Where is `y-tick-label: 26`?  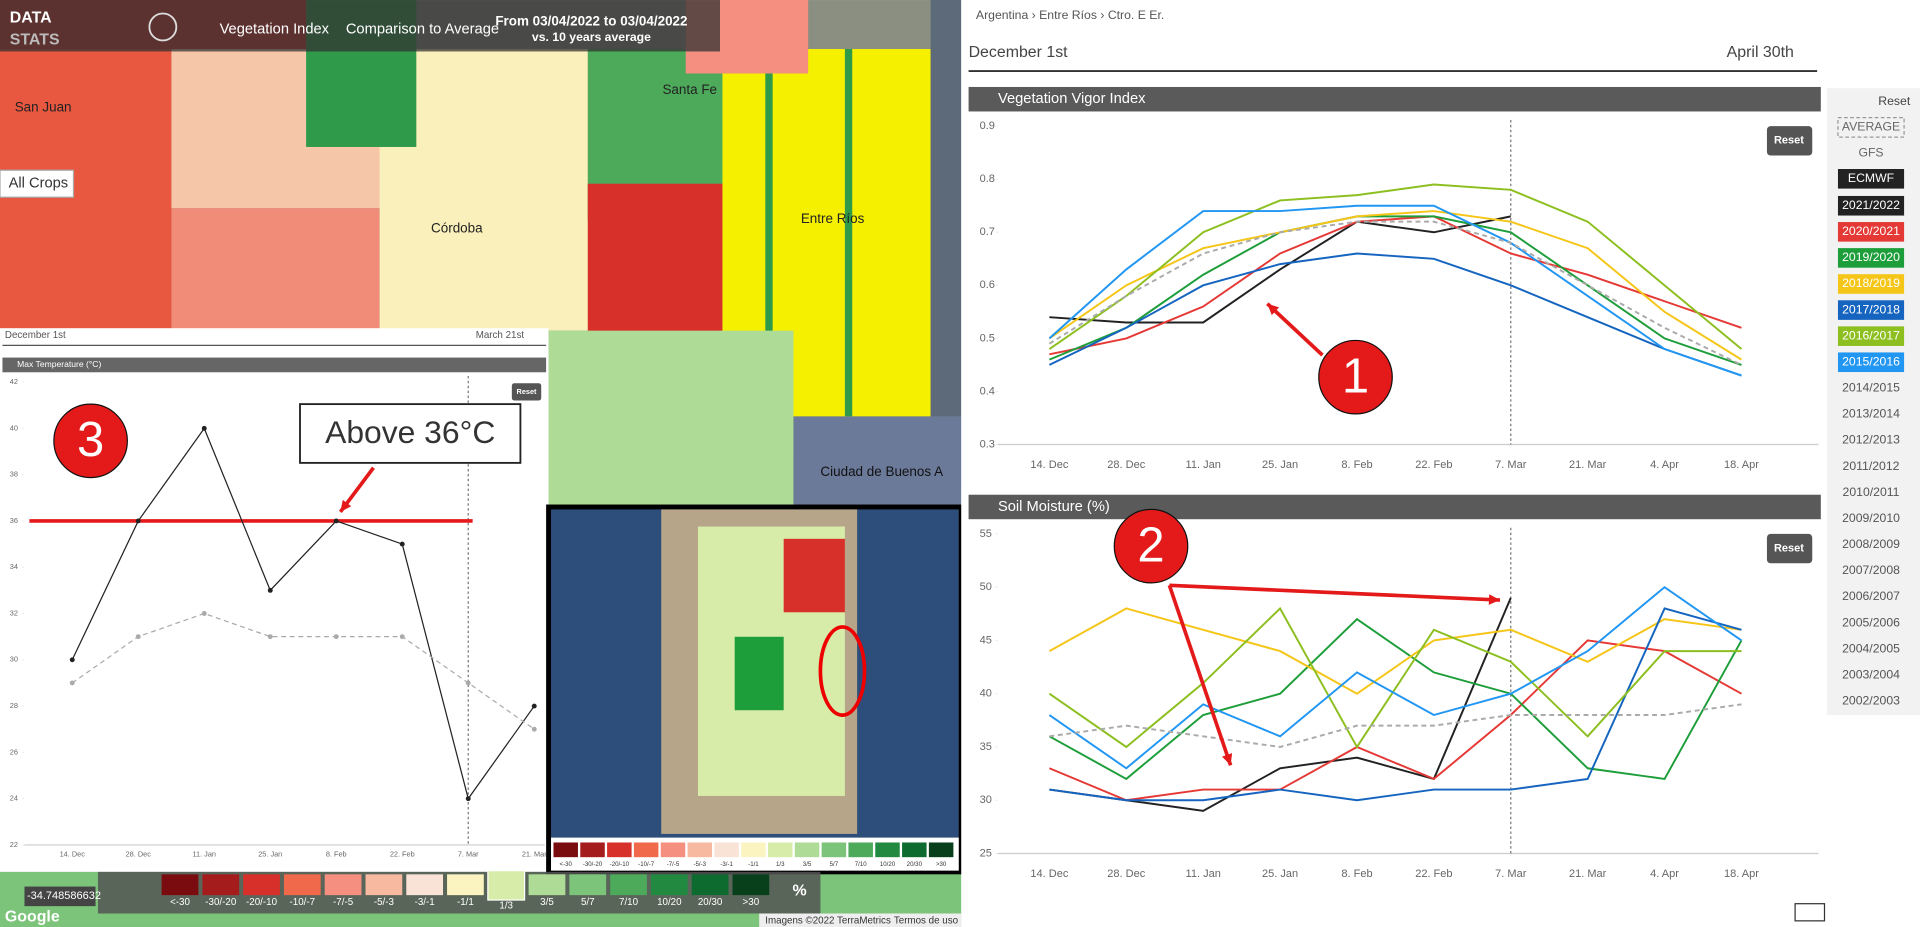 y-tick-label: 26 is located at coordinates (14, 751).